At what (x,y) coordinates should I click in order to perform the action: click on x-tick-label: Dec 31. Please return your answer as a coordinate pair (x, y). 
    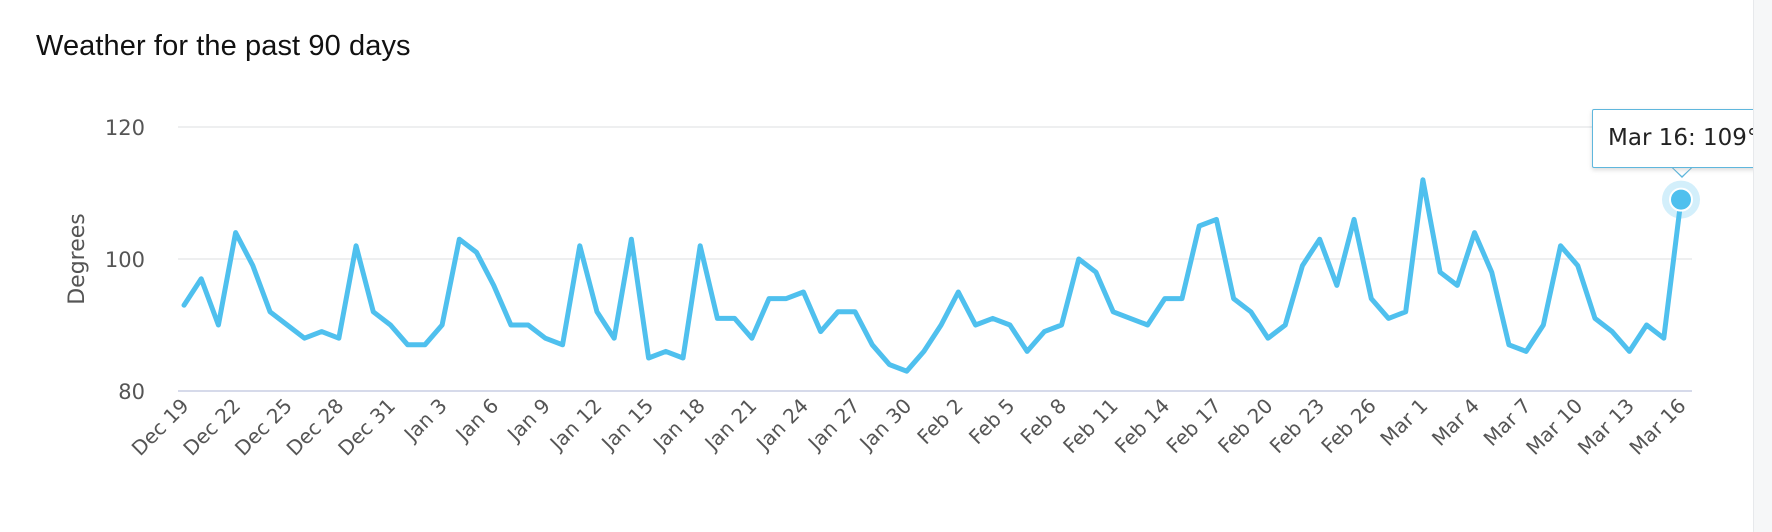
    Looking at the image, I should click on (366, 427).